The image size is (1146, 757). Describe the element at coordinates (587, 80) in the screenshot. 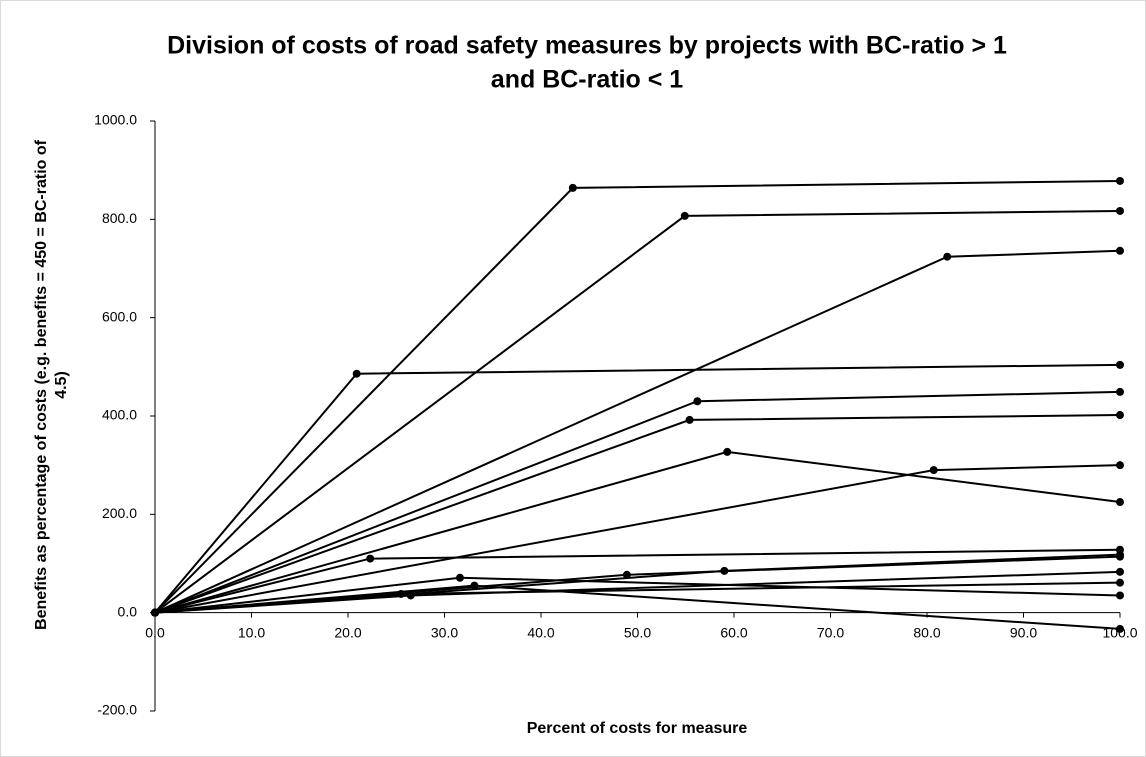

I see `chart-title: and BC-ratio < 1` at that location.